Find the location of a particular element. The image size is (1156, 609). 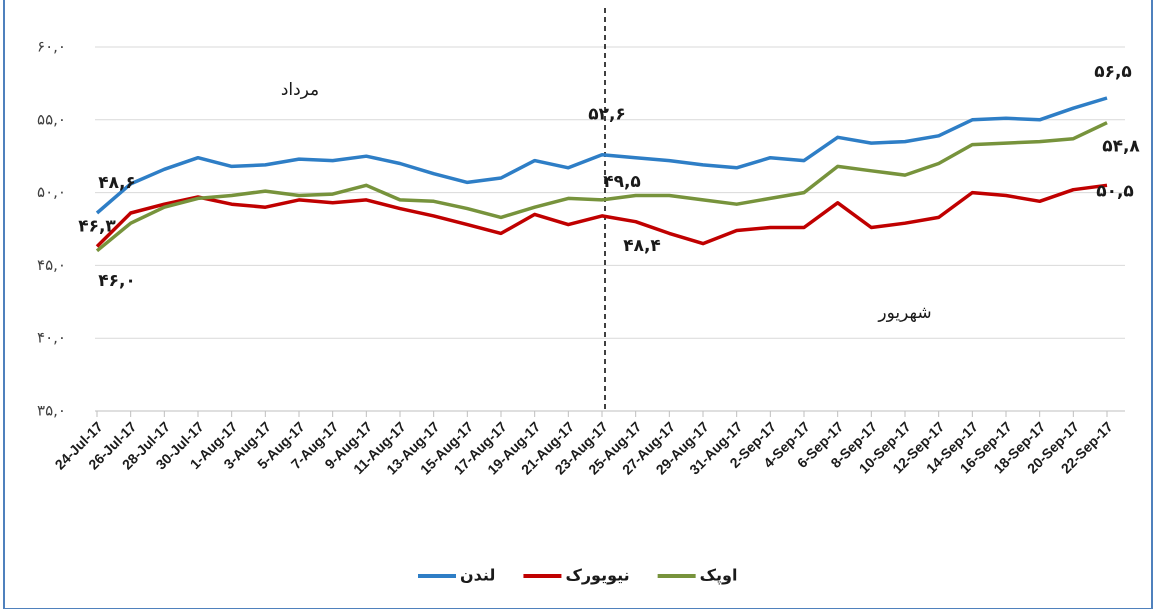

line-series is located at coordinates (601, 215).